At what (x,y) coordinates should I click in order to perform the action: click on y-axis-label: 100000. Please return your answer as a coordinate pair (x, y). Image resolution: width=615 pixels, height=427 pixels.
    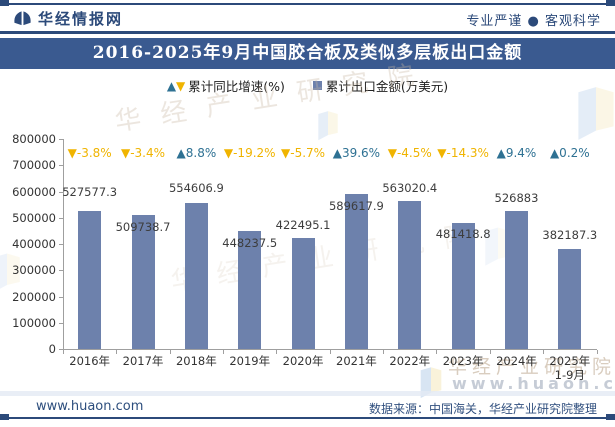
    Looking at the image, I should click on (34, 322).